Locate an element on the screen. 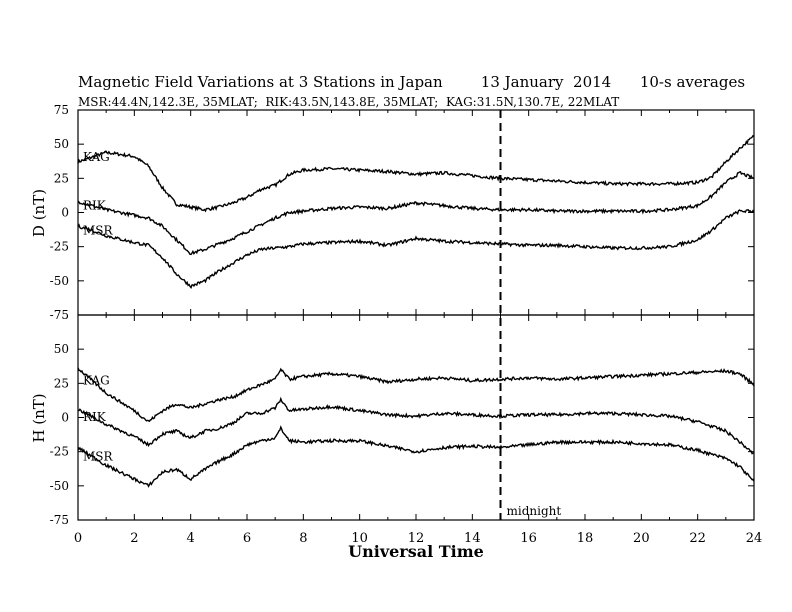 This screenshot has width=792, height=612. x-tick-label: 2 is located at coordinates (134, 538).